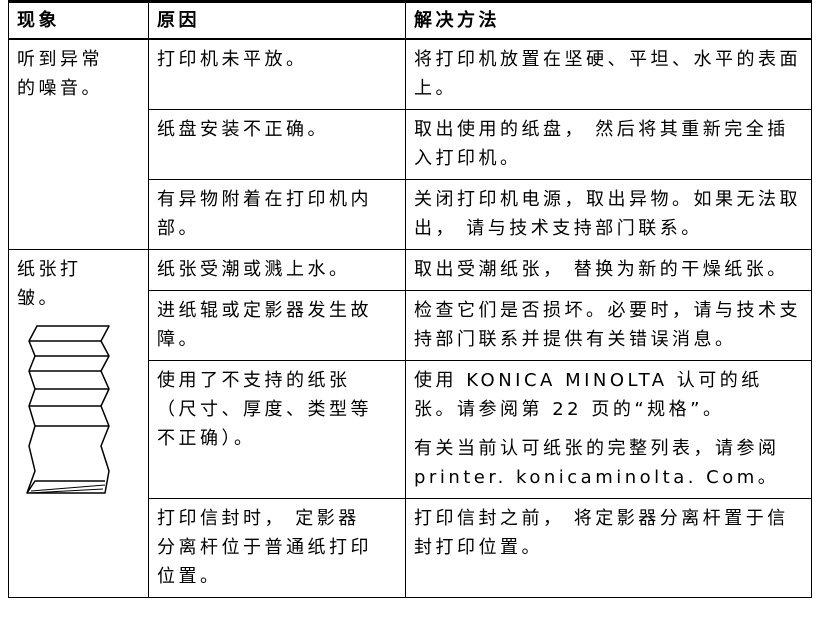 The width and height of the screenshot is (819, 629). Describe the element at coordinates (277, 20) in the screenshot. I see `header-cell: 原因` at that location.